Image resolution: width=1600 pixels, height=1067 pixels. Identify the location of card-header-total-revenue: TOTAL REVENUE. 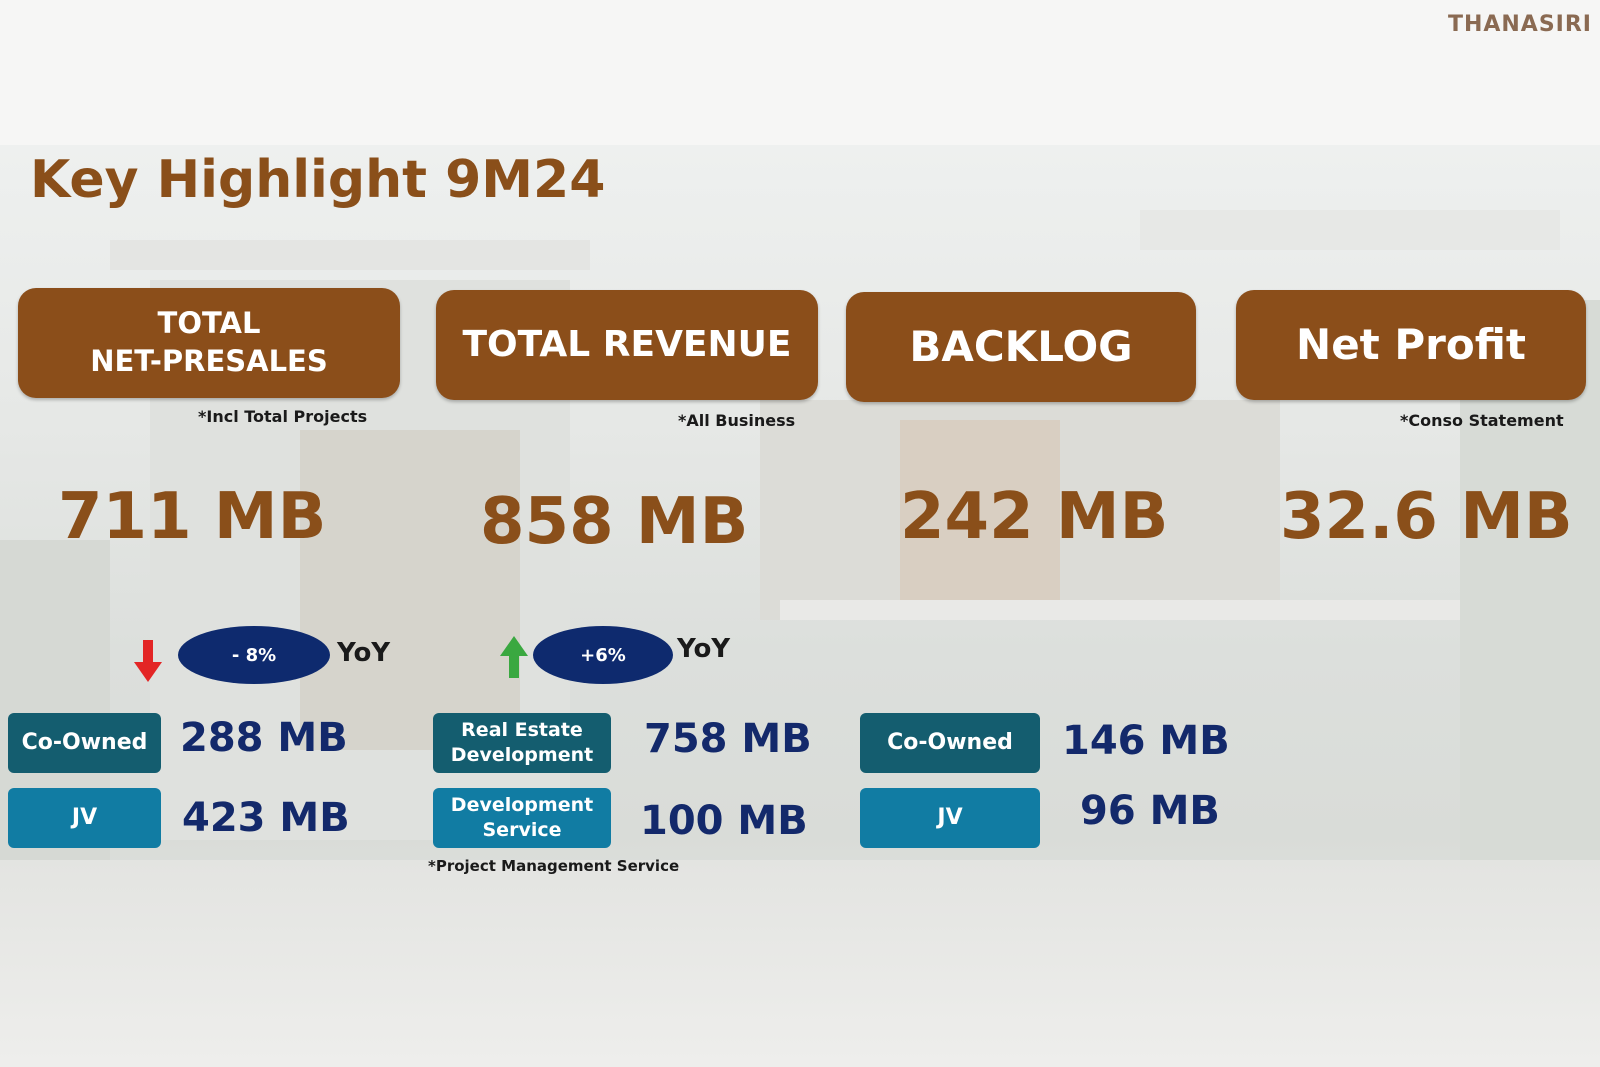
(627, 345).